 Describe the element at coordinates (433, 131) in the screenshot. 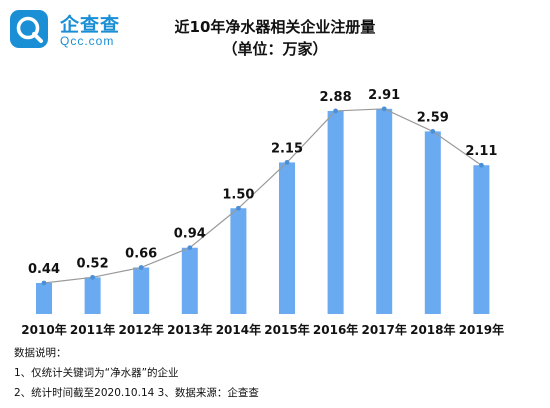

I see `trend-marker-2018年` at that location.